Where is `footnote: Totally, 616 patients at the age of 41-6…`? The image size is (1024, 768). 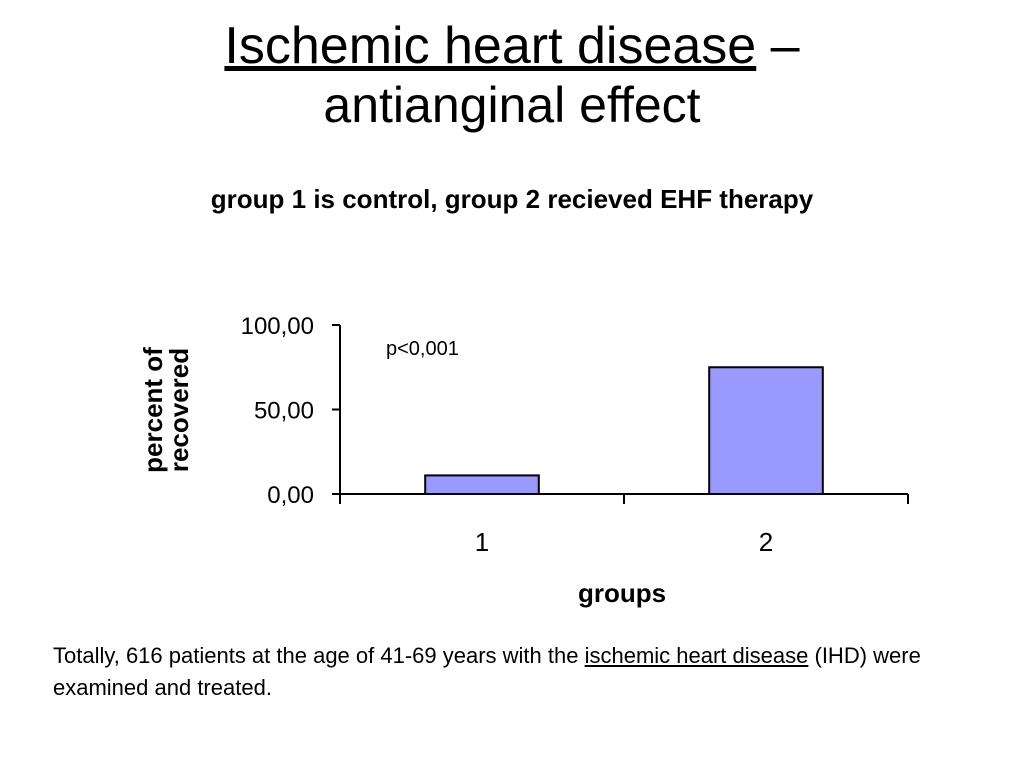
footnote: Totally, 616 patients at the age of 41-6… is located at coordinates (523, 672).